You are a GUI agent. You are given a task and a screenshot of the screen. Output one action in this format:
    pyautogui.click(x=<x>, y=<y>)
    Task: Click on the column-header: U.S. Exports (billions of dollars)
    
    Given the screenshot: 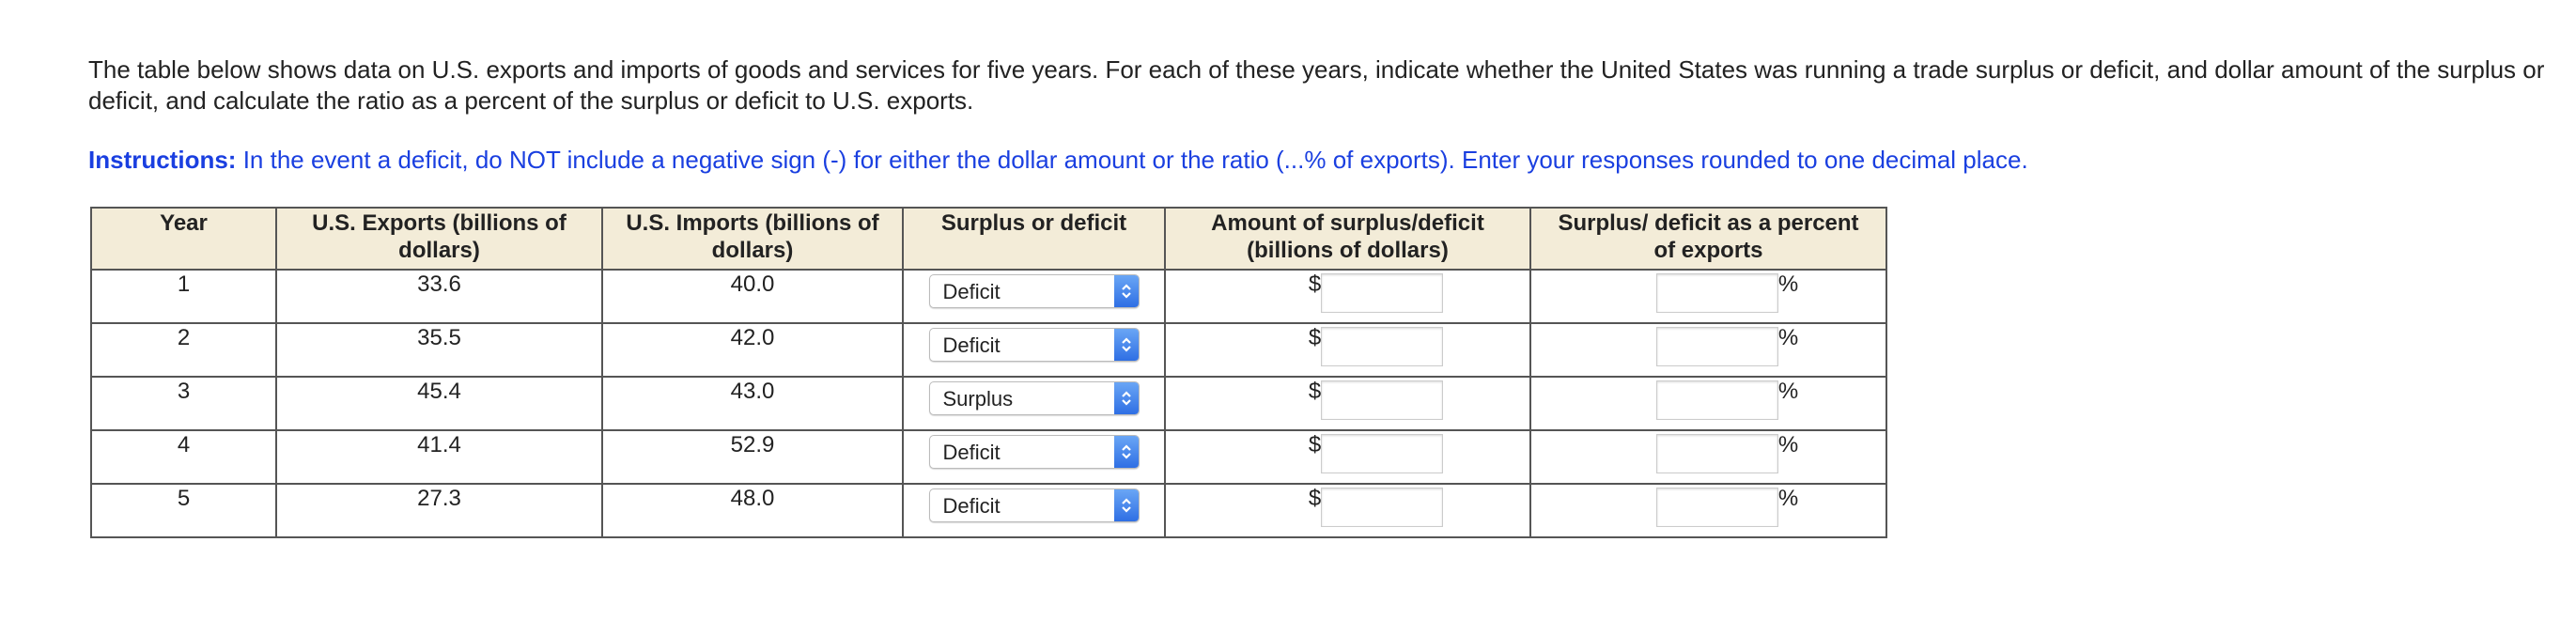 What is the action you would take?
    pyautogui.click(x=439, y=239)
    